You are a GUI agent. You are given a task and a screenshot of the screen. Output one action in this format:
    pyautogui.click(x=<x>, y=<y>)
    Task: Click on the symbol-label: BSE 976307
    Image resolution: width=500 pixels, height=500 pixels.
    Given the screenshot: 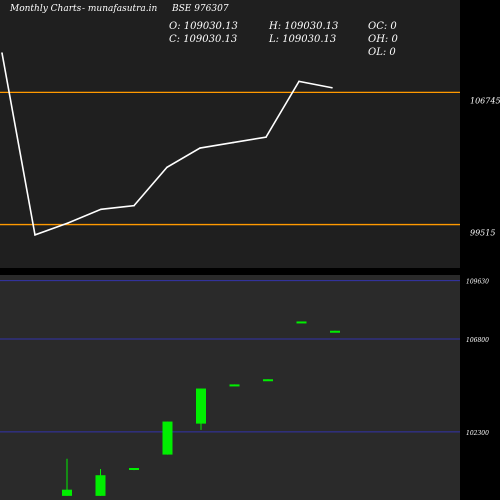 What is the action you would take?
    pyautogui.click(x=200, y=9)
    